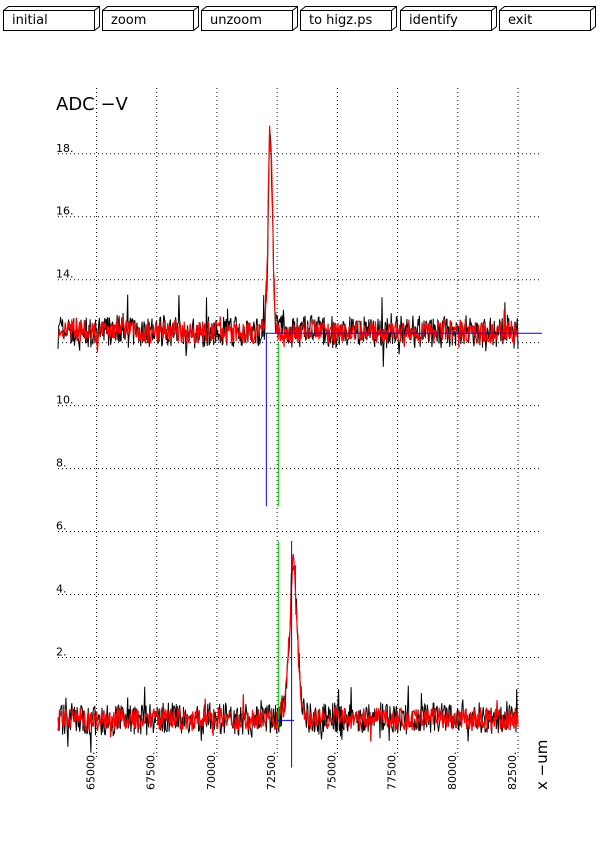 This screenshot has width=600, height=849. I want to click on x-tick-label: 72500., so click(271, 771).